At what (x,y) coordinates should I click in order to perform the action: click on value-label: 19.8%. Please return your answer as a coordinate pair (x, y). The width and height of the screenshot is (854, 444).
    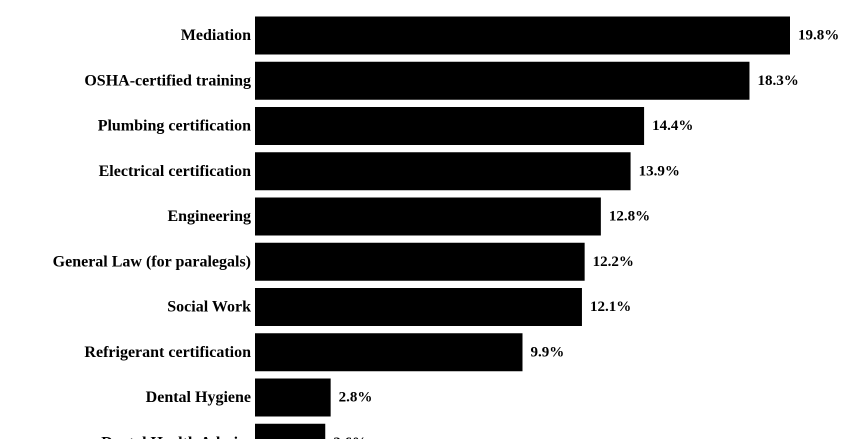
    Looking at the image, I should click on (818, 36).